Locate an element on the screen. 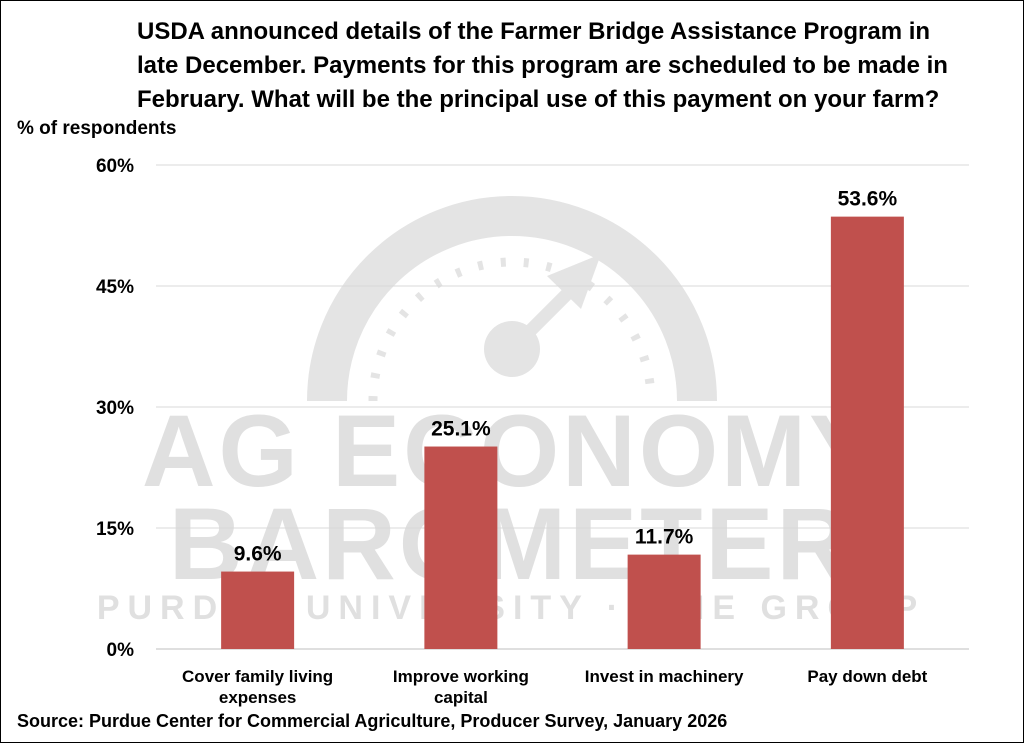 This screenshot has width=1024, height=743. y-tick-label: 15% is located at coordinates (115, 529).